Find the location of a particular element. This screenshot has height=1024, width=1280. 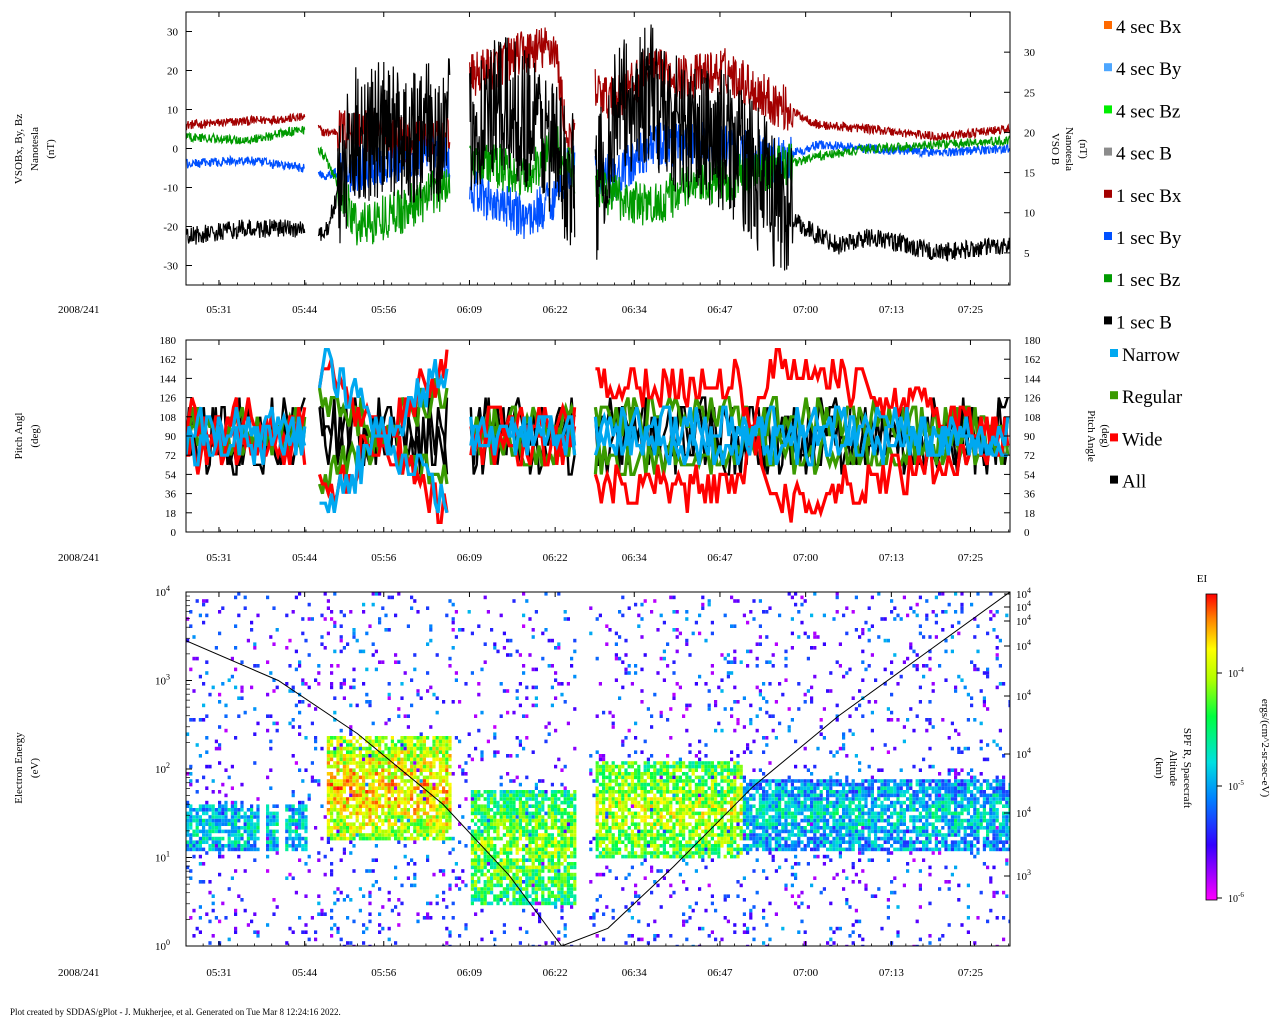

time-tick-label: 06:34 is located at coordinates (635, 558).